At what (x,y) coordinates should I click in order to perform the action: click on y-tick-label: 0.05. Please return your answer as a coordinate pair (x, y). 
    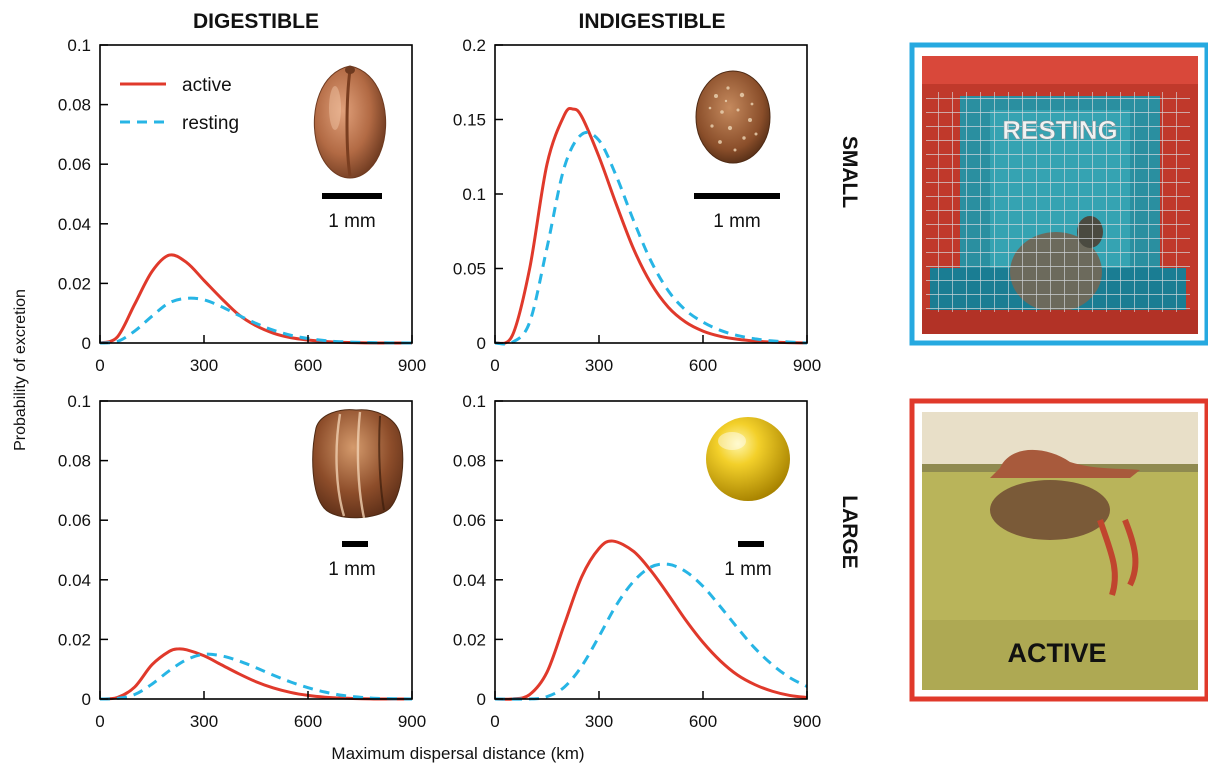
    Looking at the image, I should click on (469, 269).